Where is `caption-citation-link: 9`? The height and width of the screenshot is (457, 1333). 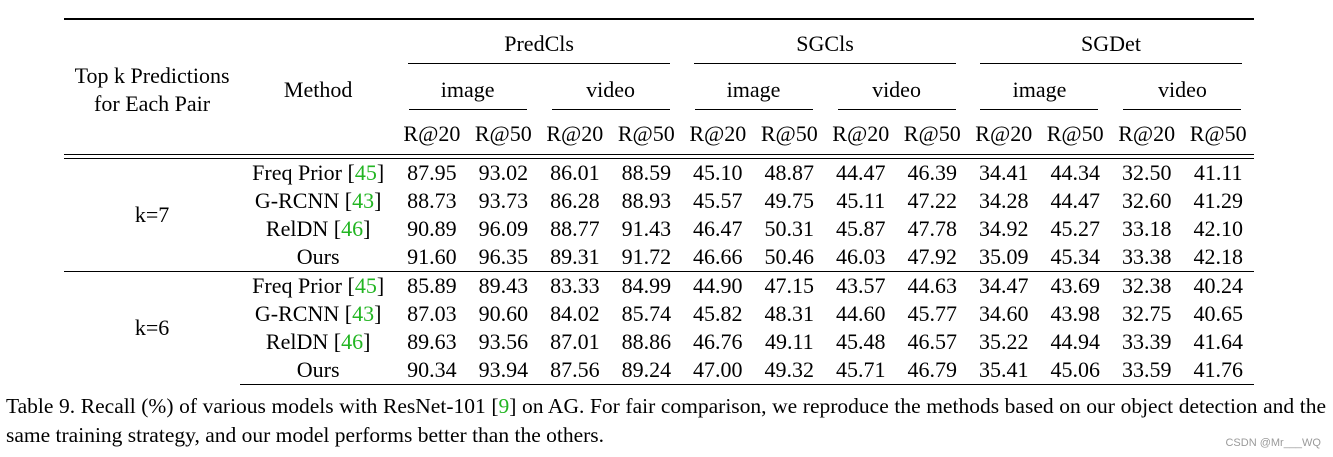
caption-citation-link: 9 is located at coordinates (504, 406).